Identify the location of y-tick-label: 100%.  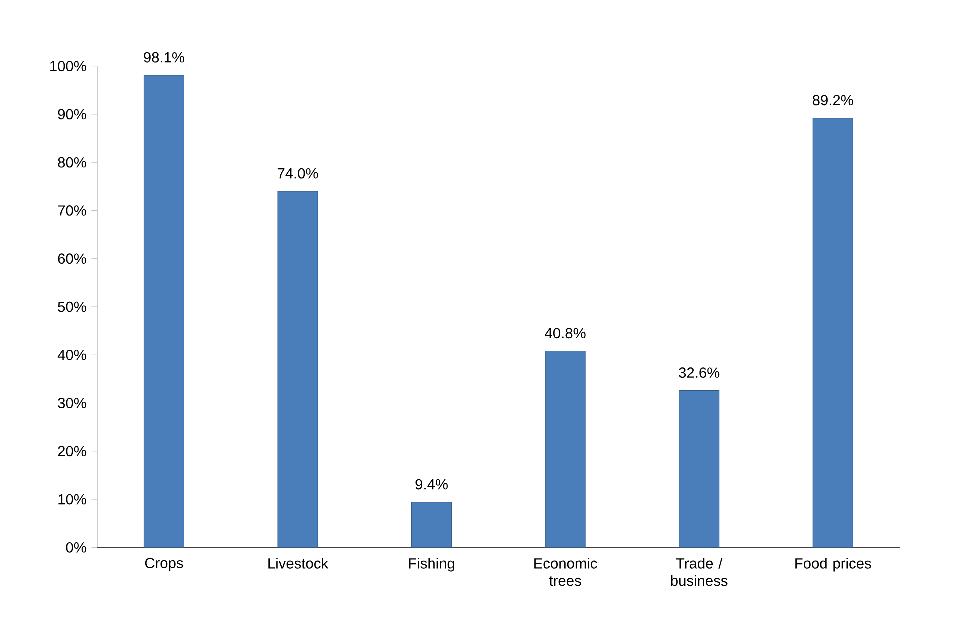
(68, 66).